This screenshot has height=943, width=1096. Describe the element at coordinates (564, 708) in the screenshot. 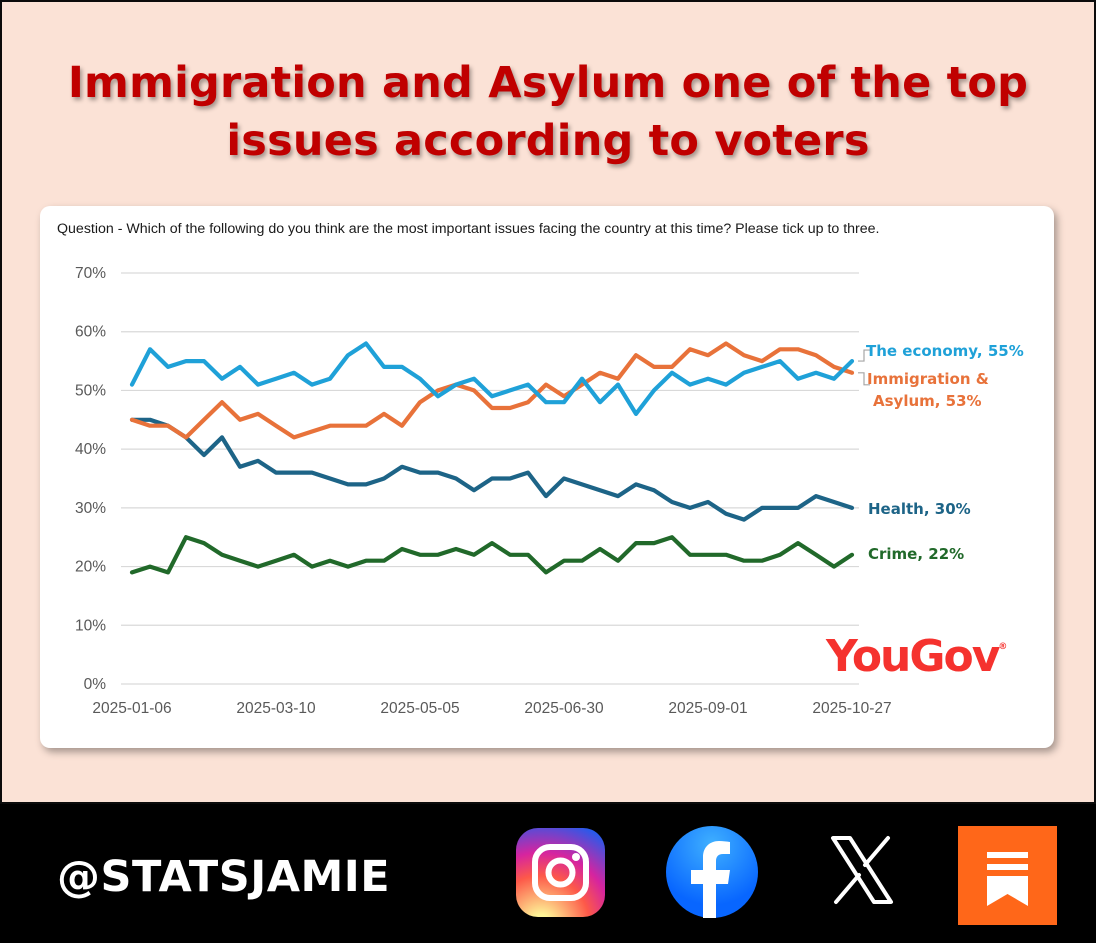

I see `x-tick-label: 2025-06-30` at that location.